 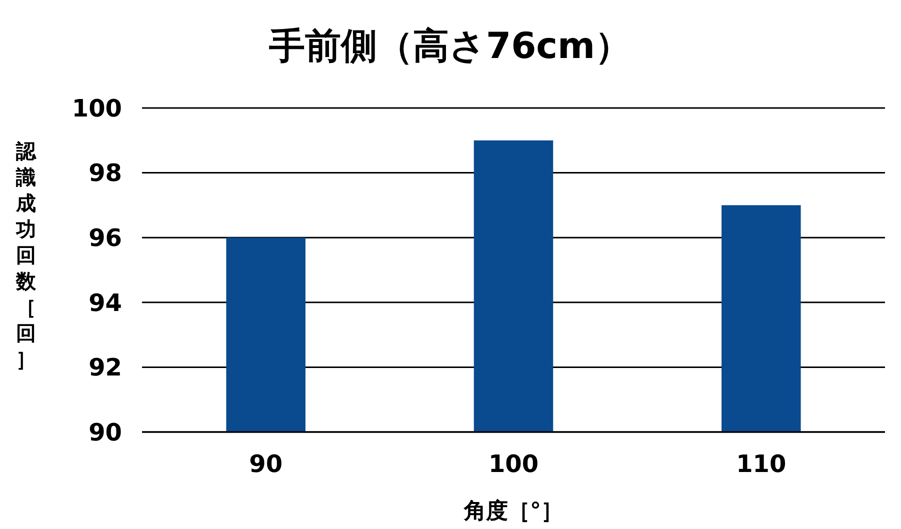 I want to click on y-tick-label: 100, so click(x=97, y=108).